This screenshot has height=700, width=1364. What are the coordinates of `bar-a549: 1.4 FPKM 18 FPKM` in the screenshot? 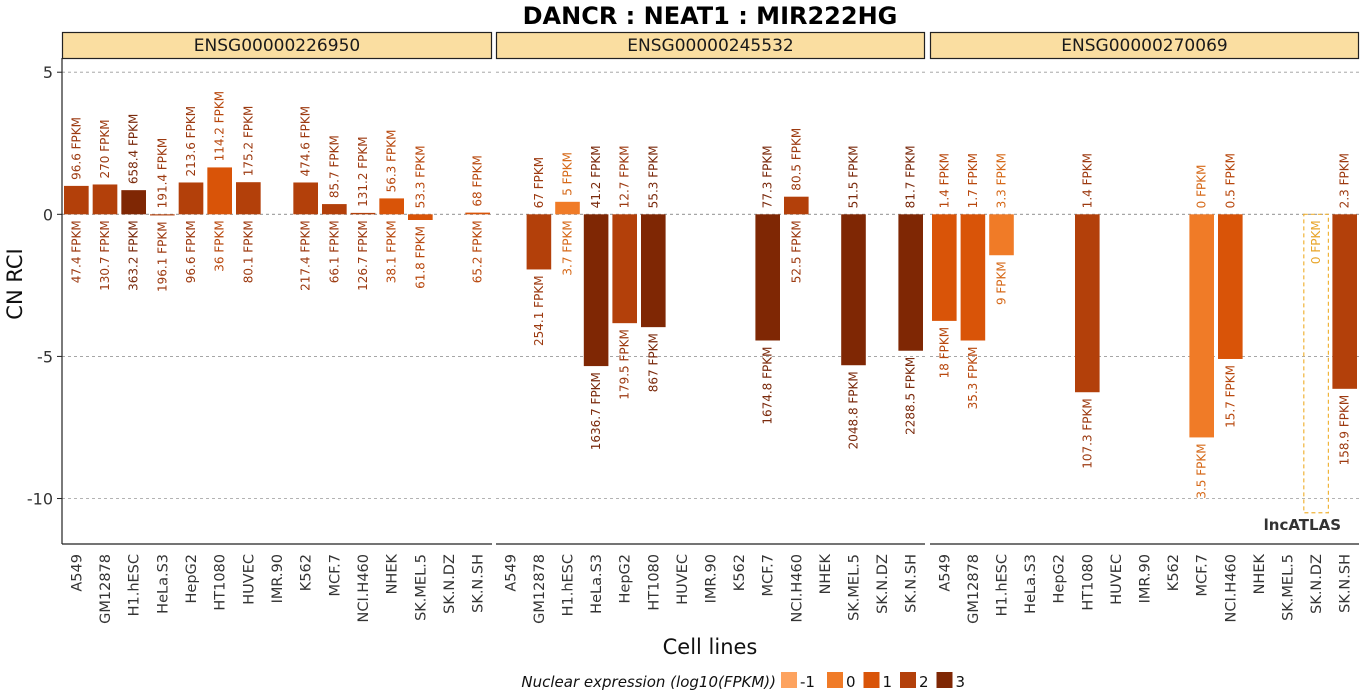 It's located at (944, 265).